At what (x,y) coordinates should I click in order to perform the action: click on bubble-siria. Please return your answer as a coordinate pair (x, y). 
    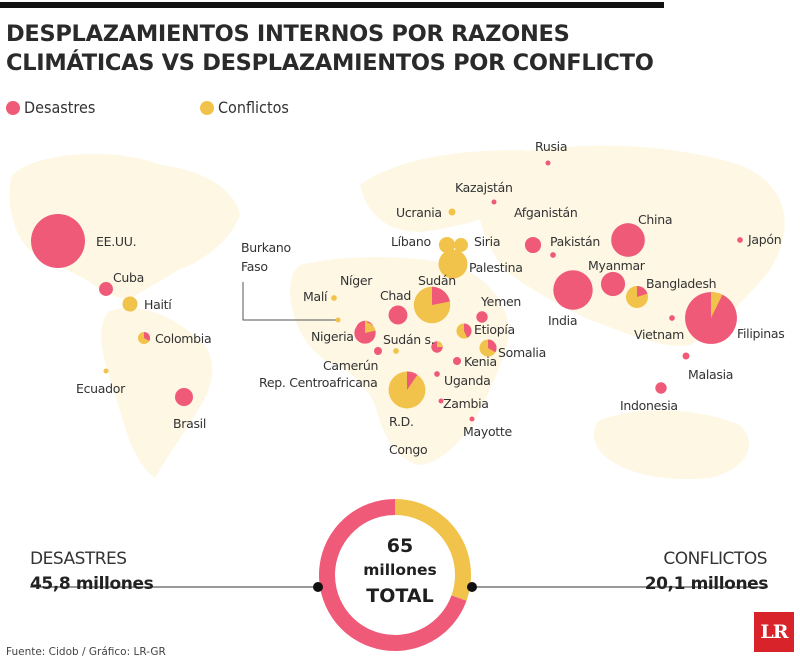
    Looking at the image, I should click on (461, 245).